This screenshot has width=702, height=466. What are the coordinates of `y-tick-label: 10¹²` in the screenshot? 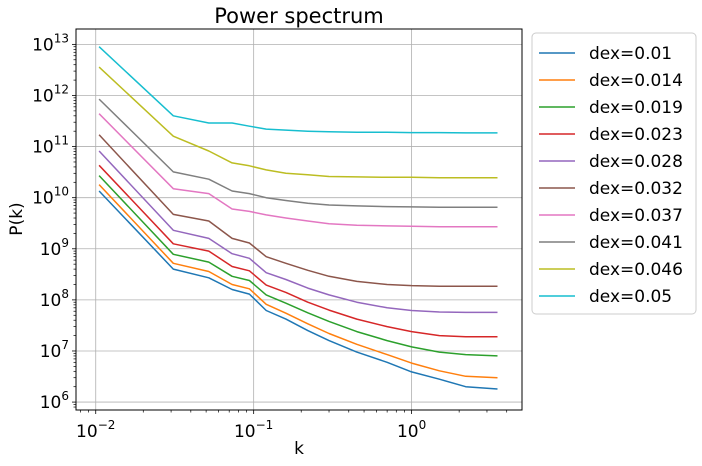 It's located at (50, 94).